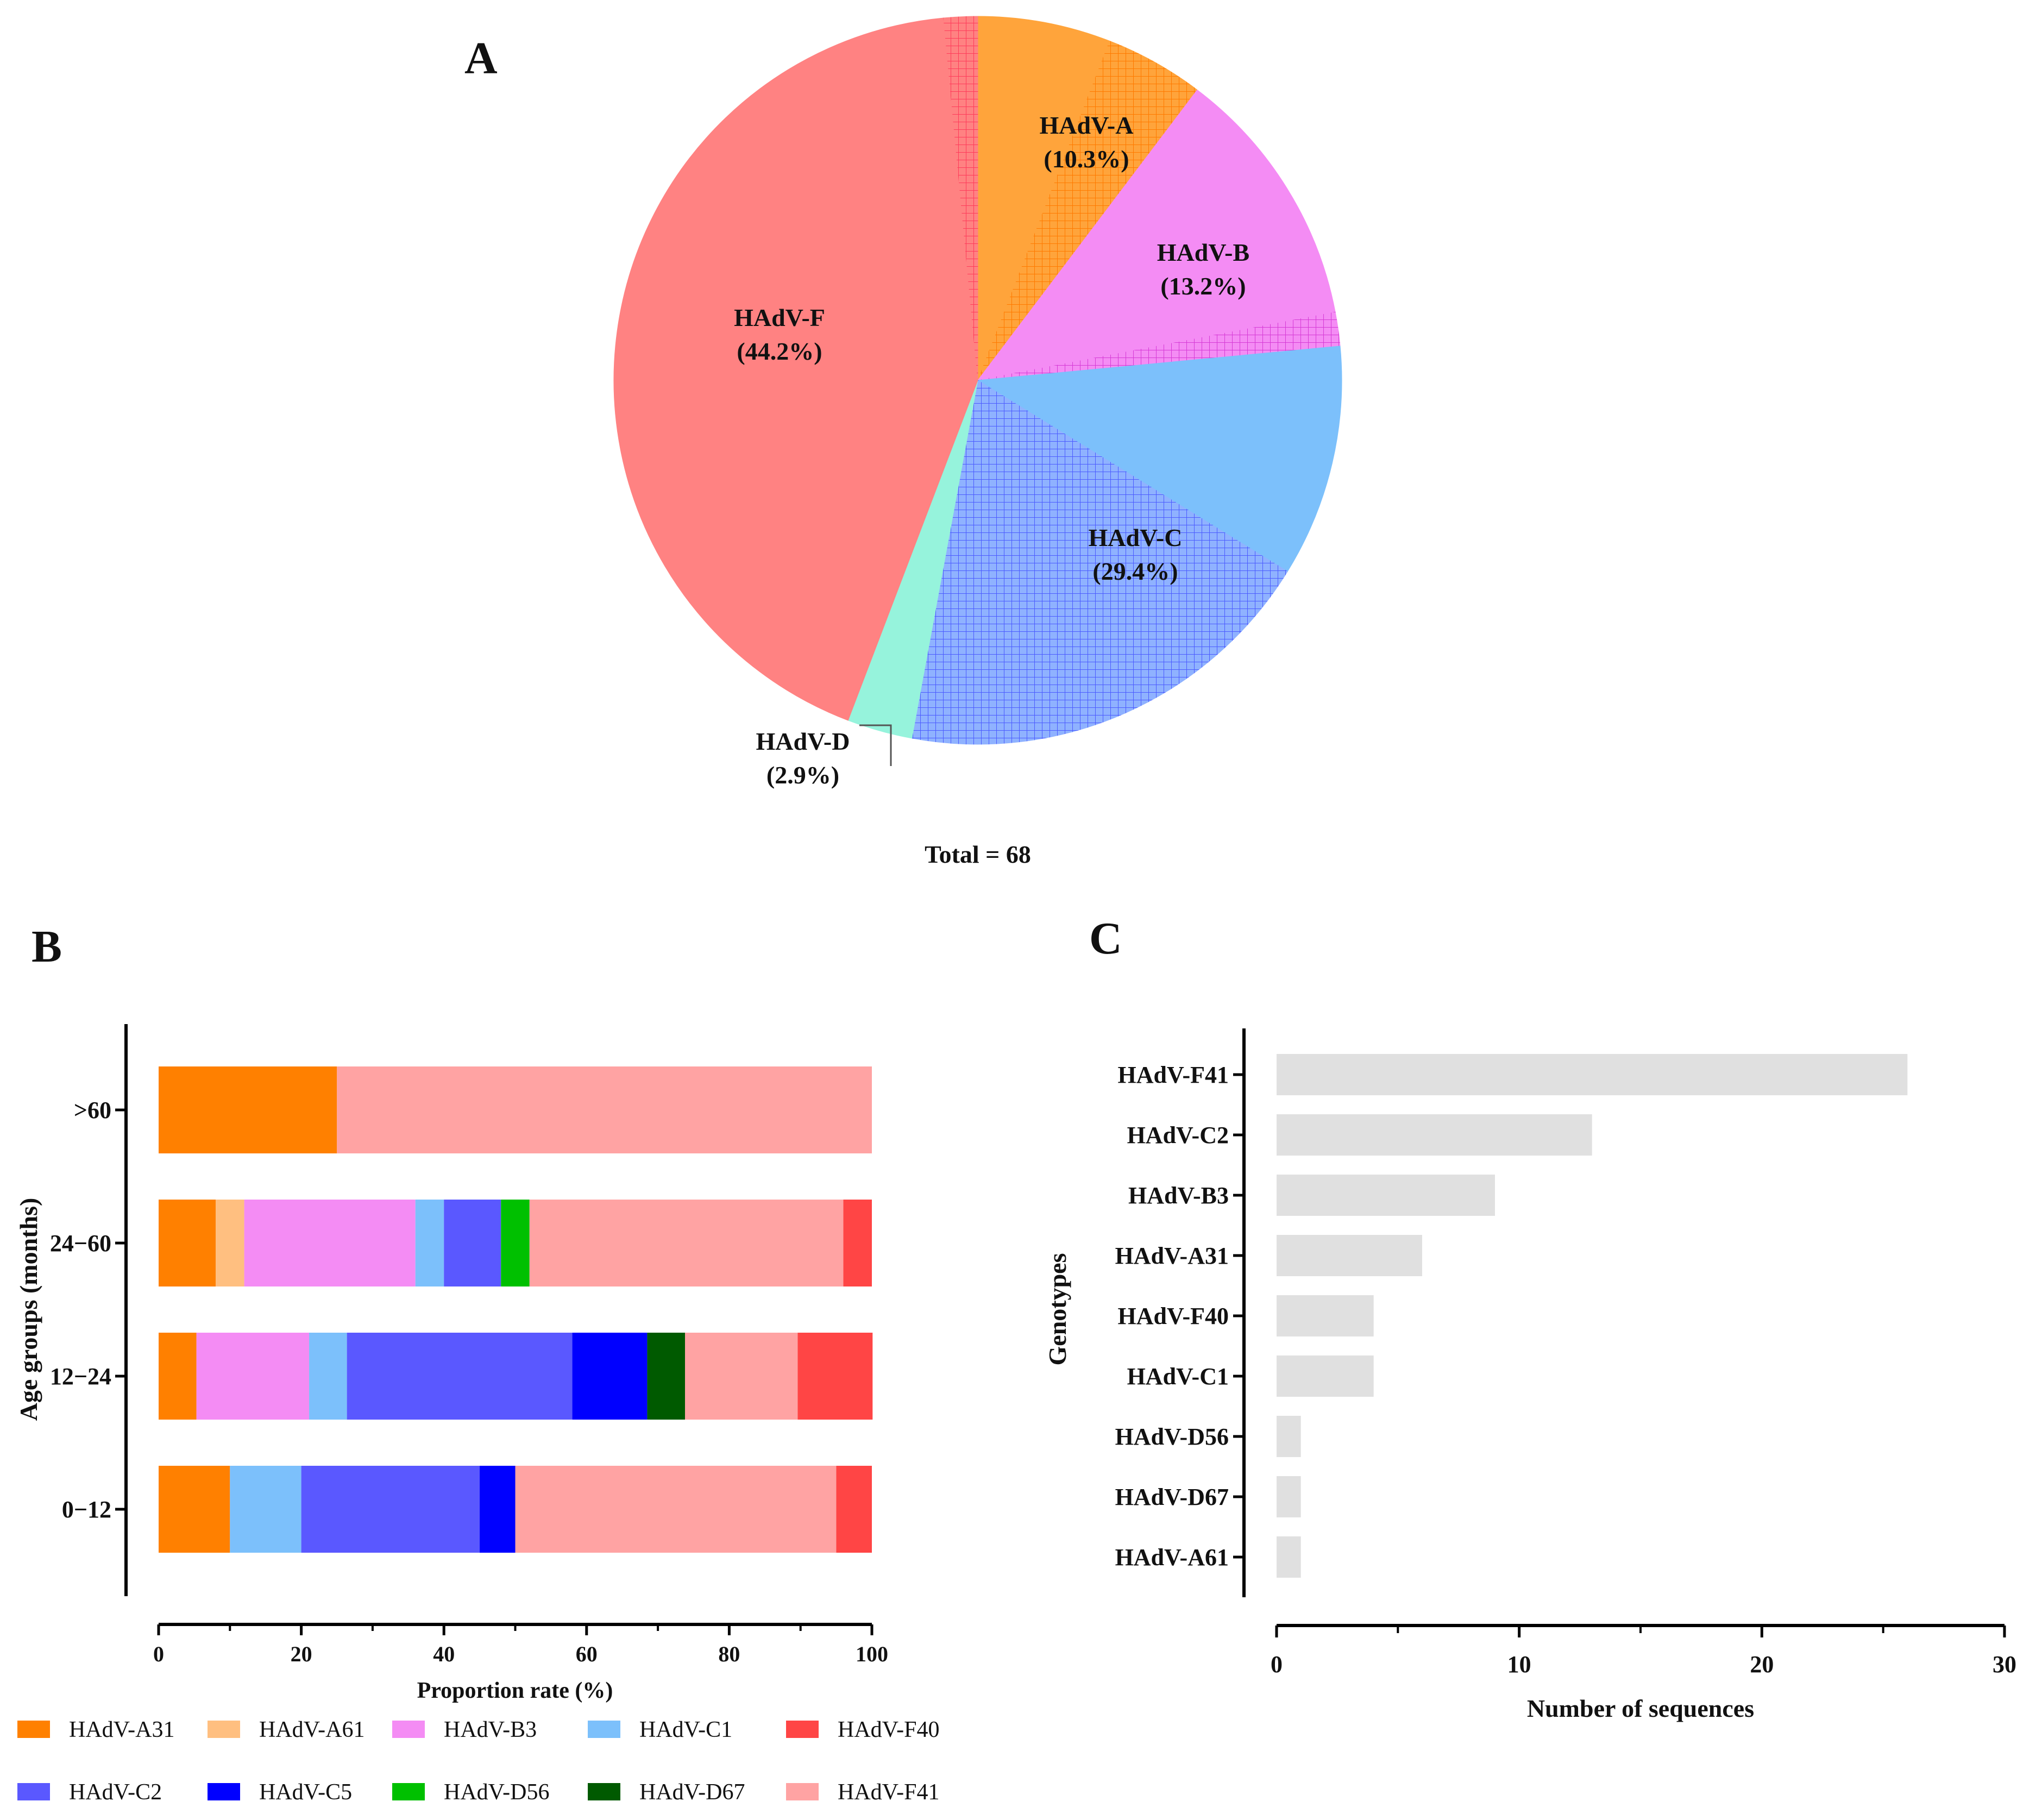 The height and width of the screenshot is (1820, 2036). What do you see at coordinates (1159, 459) in the screenshot?
I see `pie-slice-hadv-c` at bounding box center [1159, 459].